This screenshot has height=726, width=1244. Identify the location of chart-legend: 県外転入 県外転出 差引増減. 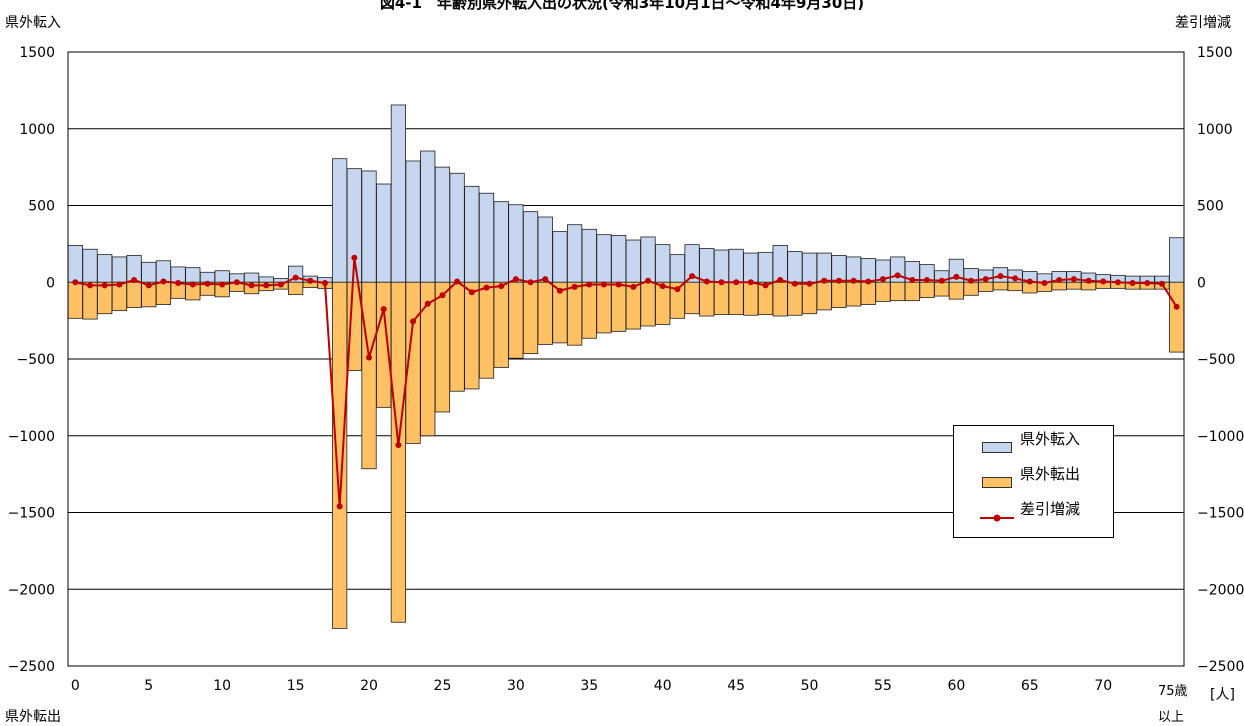
(1033, 481).